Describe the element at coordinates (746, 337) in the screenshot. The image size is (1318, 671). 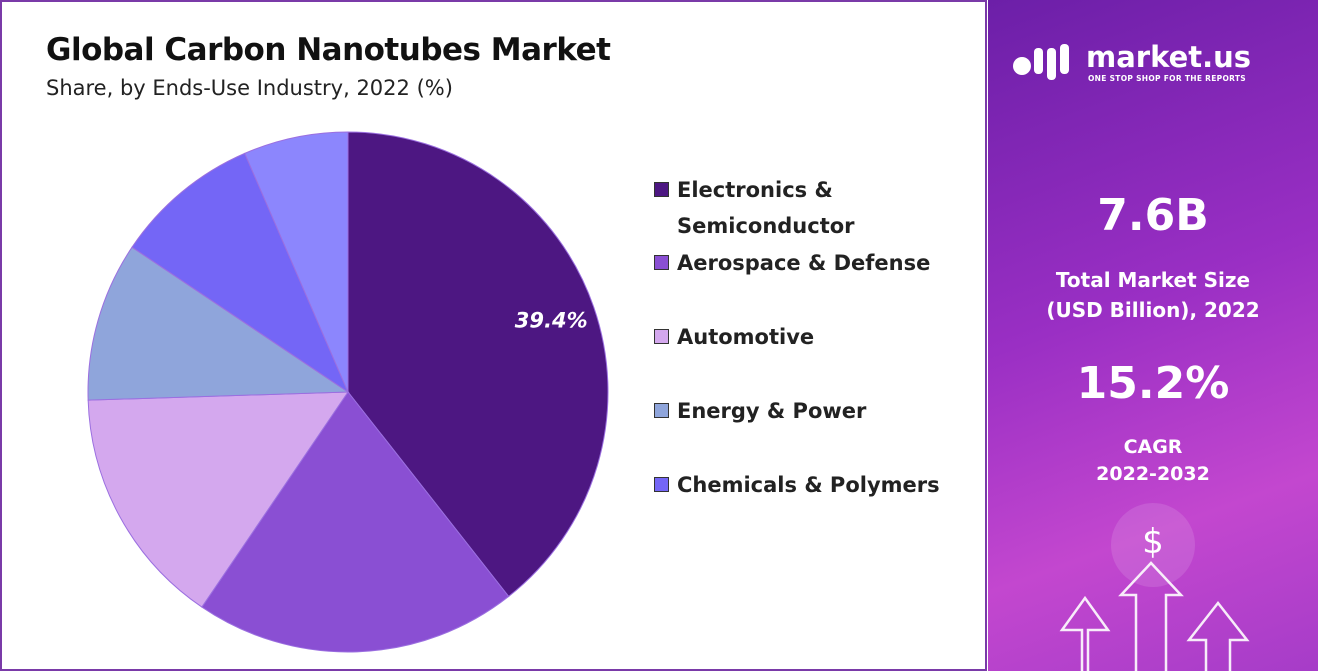
I see `legend-label: Automotive` at that location.